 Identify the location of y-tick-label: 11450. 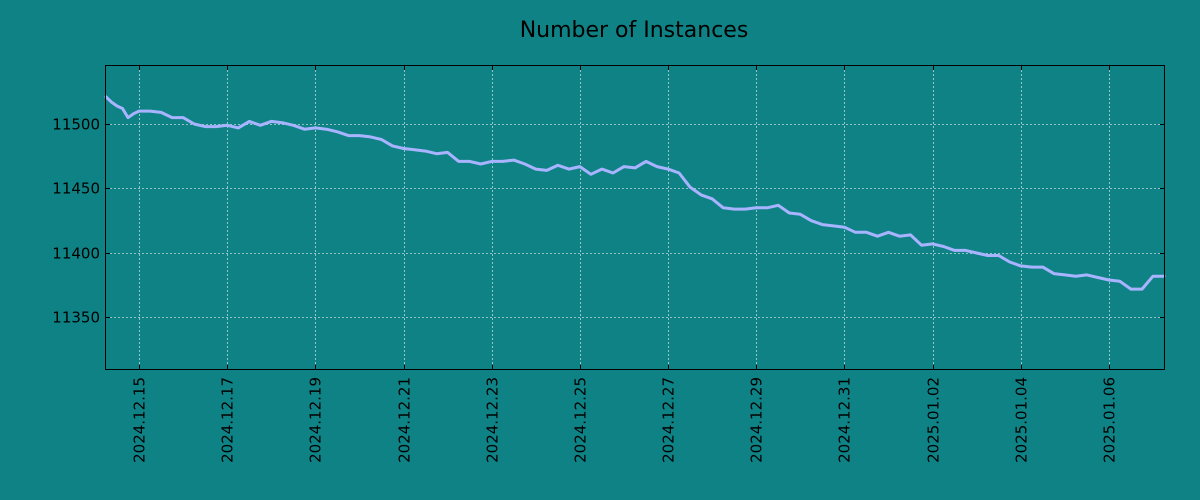
(76, 189).